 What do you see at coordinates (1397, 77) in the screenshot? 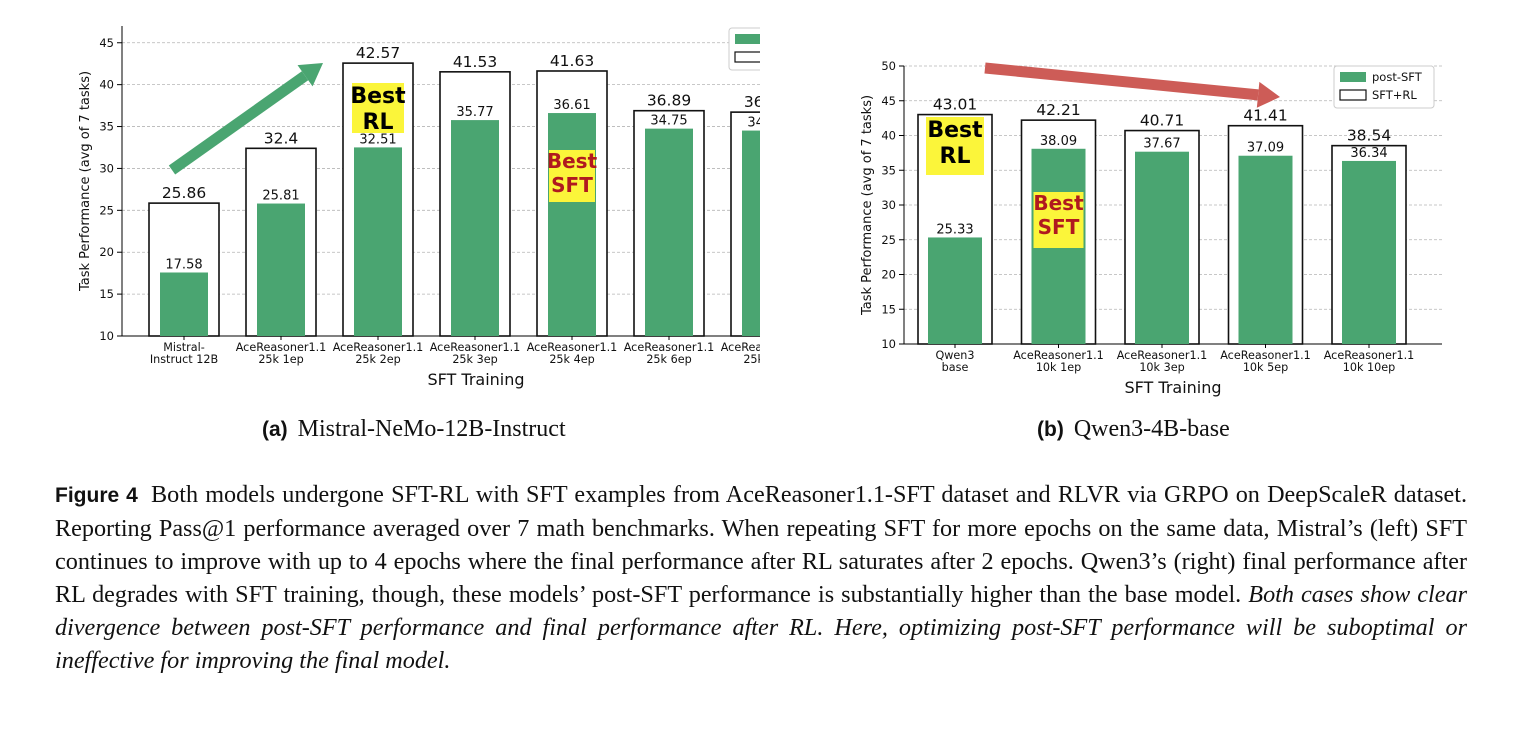
I see `legend-label-post-sft: post-SFT` at bounding box center [1397, 77].